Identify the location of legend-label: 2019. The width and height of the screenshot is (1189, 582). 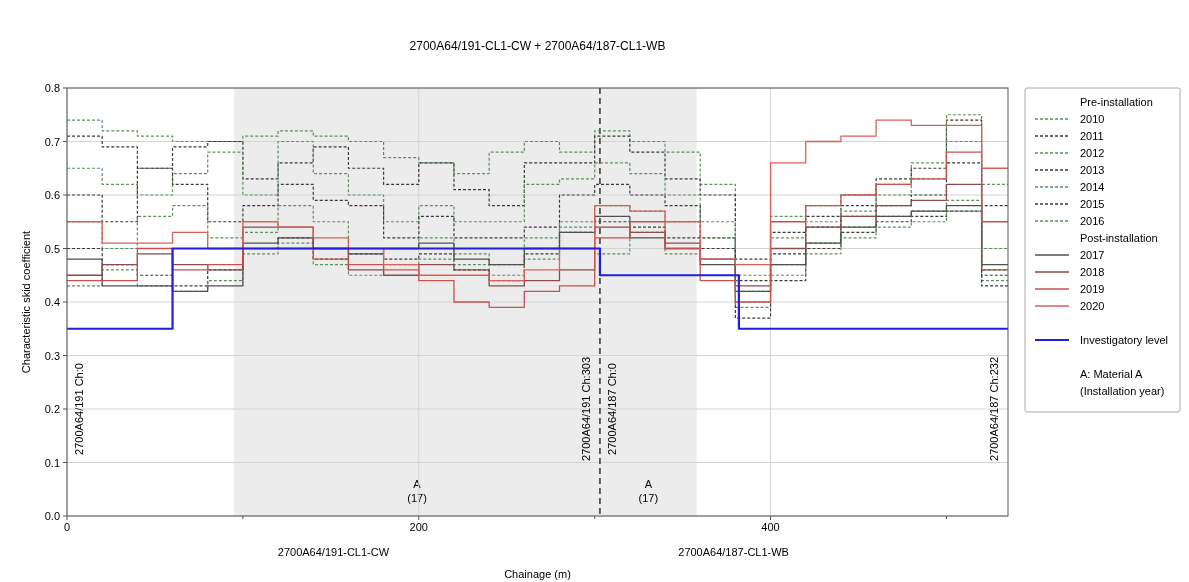
(1092, 289).